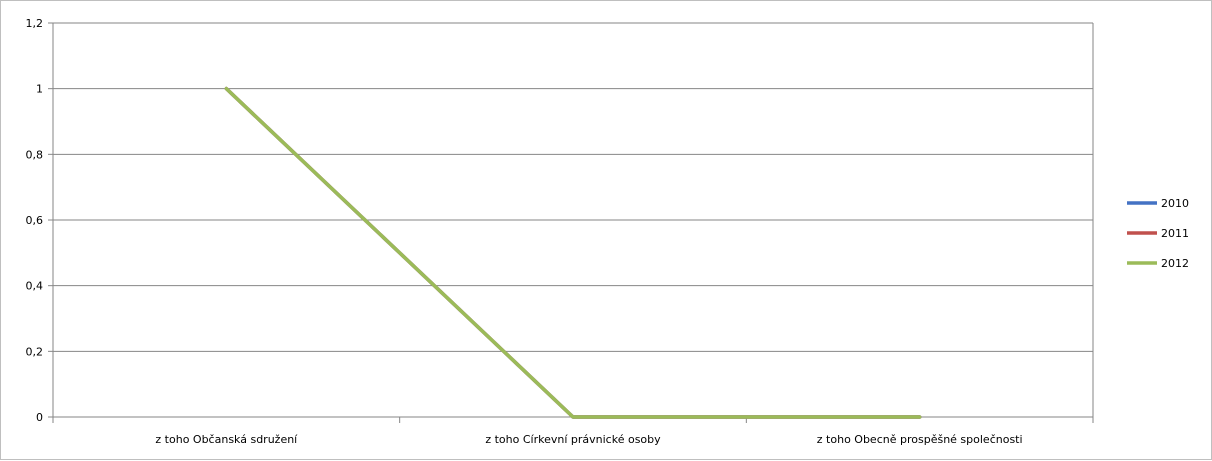 The width and height of the screenshot is (1212, 461). What do you see at coordinates (226, 439) in the screenshot?
I see `x-category-label: z toho Občanská sdružení` at bounding box center [226, 439].